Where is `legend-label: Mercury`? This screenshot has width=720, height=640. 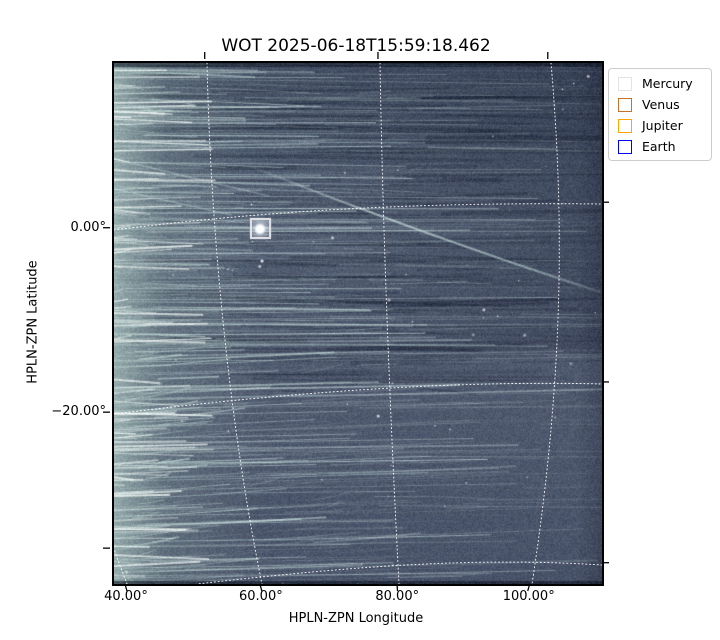 legend-label: Mercury is located at coordinates (667, 83).